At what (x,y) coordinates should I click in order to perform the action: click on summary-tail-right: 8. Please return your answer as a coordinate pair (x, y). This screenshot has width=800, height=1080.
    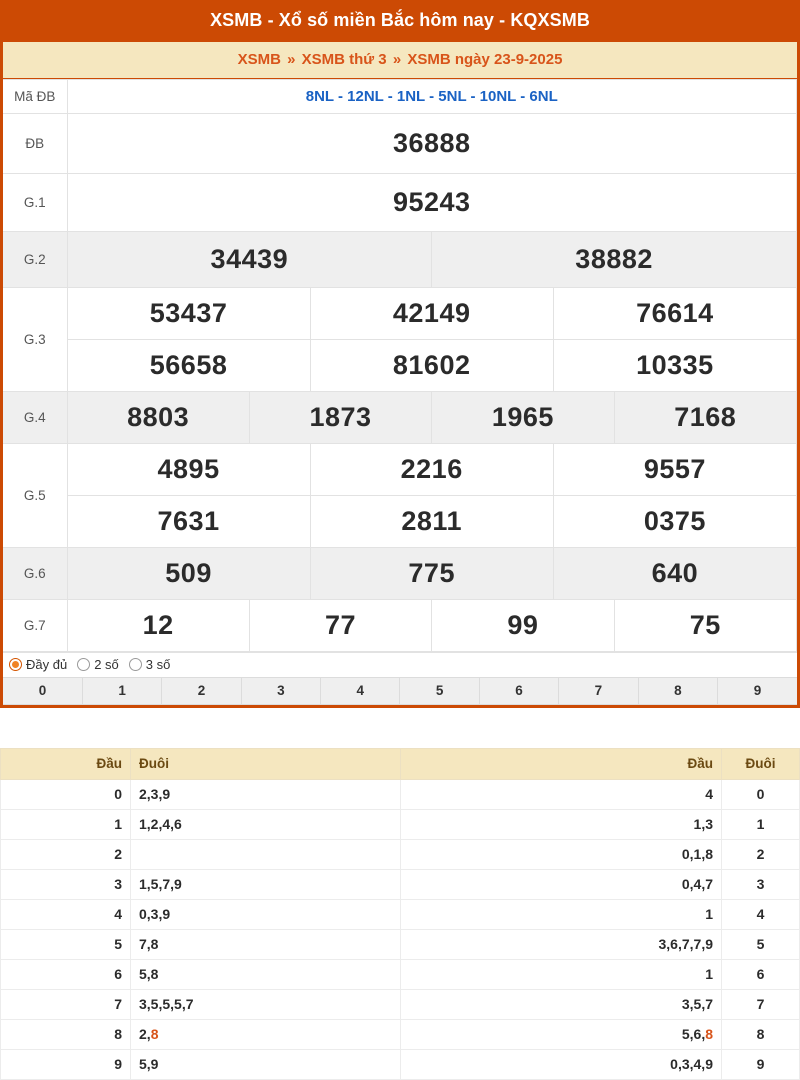
    Looking at the image, I should click on (760, 1034).